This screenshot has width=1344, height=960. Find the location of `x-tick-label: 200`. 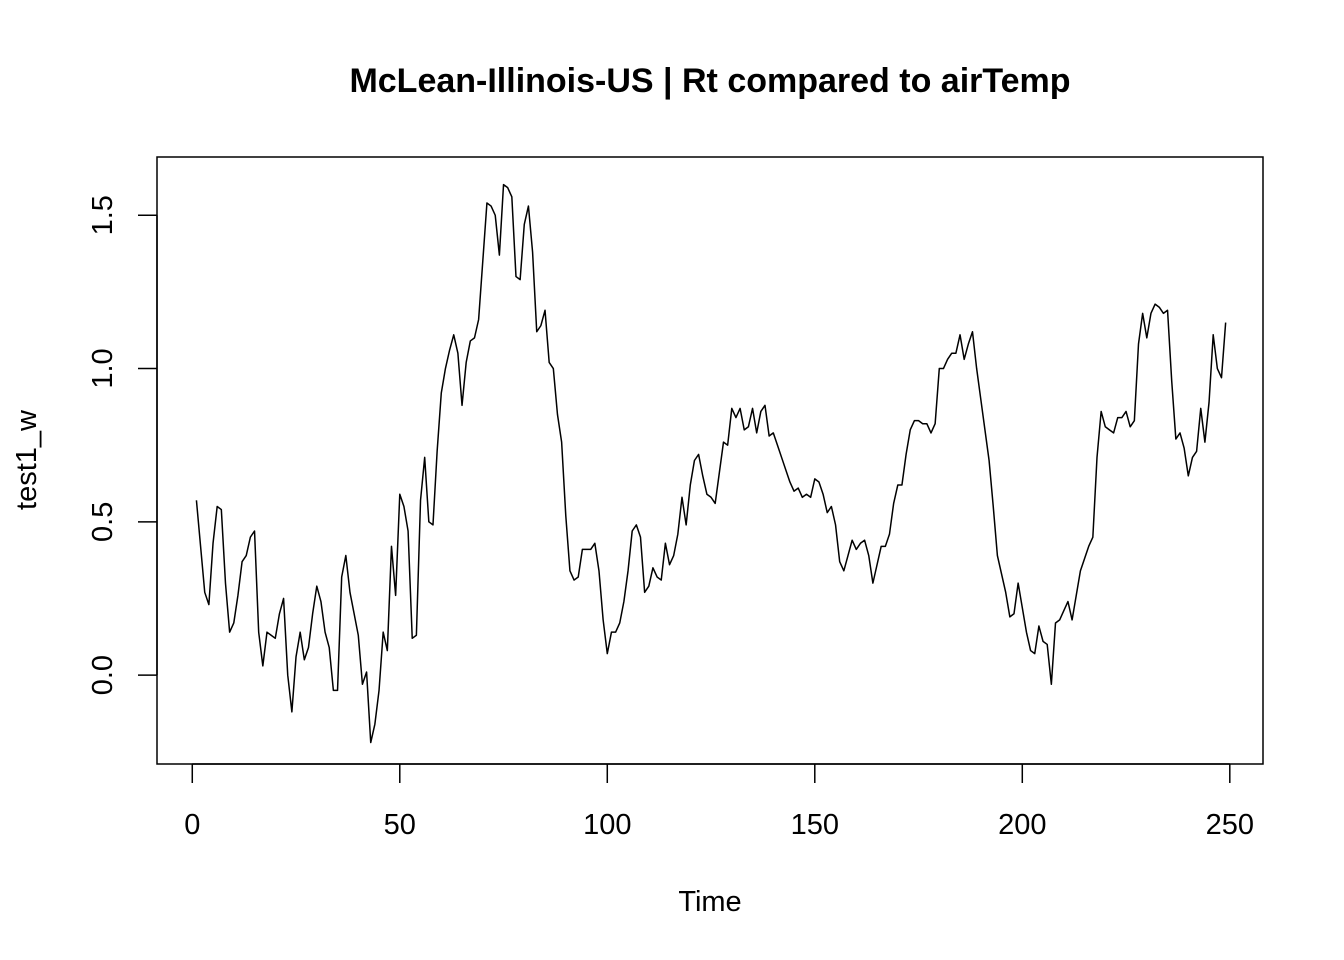

x-tick-label: 200 is located at coordinates (1022, 825).